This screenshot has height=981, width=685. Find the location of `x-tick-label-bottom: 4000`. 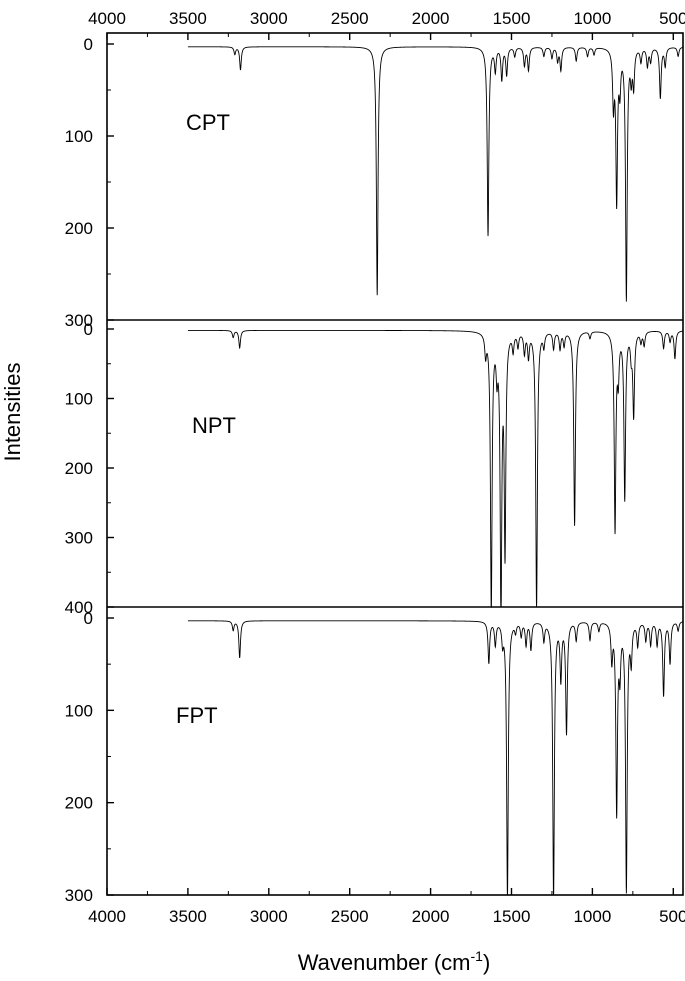

x-tick-label-bottom: 4000 is located at coordinates (107, 916).